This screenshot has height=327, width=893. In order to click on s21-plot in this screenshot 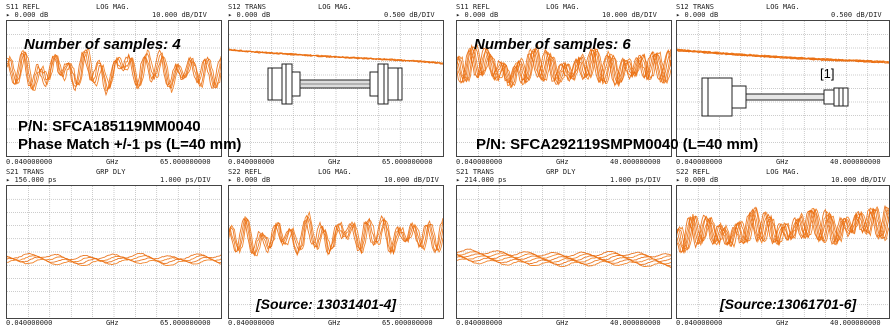, I will do `click(114, 252)`.